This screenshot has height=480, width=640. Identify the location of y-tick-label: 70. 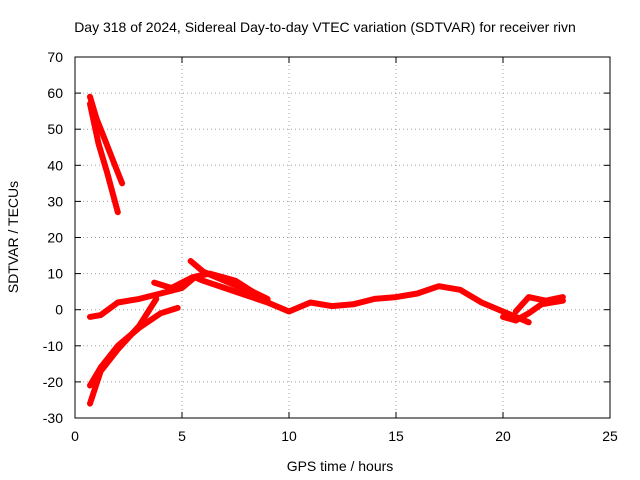
(55, 57).